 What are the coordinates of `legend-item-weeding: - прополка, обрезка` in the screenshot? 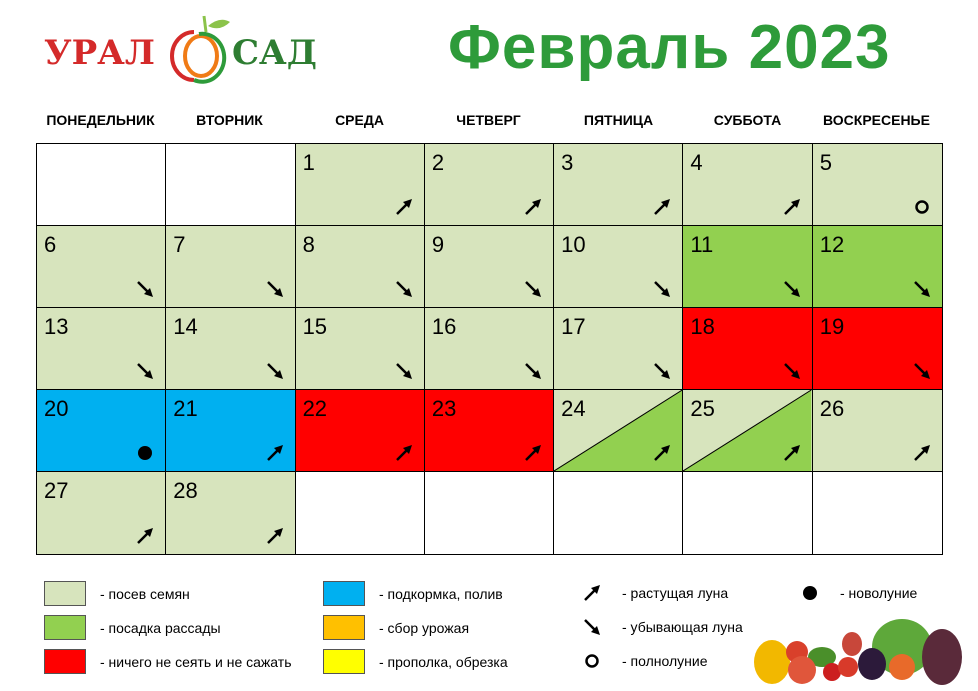 It's located at (415, 661).